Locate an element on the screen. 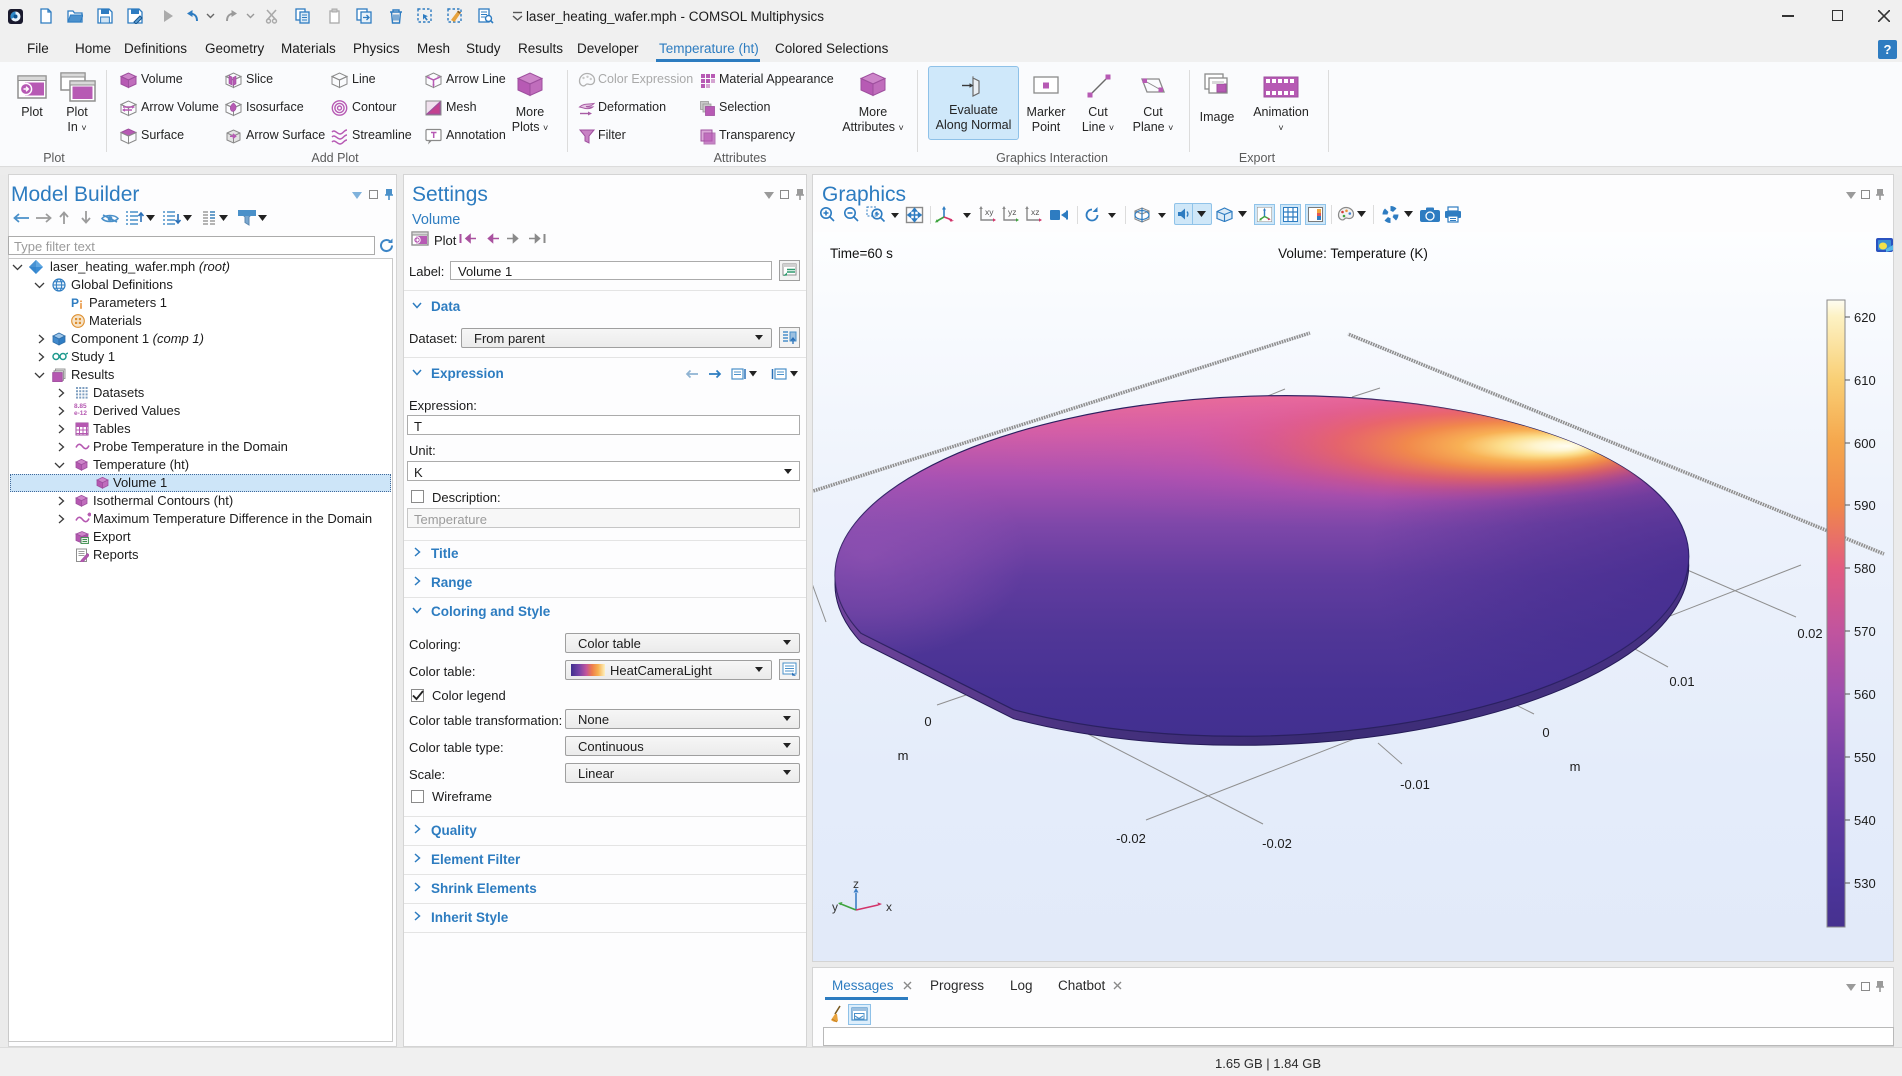 The height and width of the screenshot is (1076, 1902). svg-text: z is located at coordinates (856, 884).